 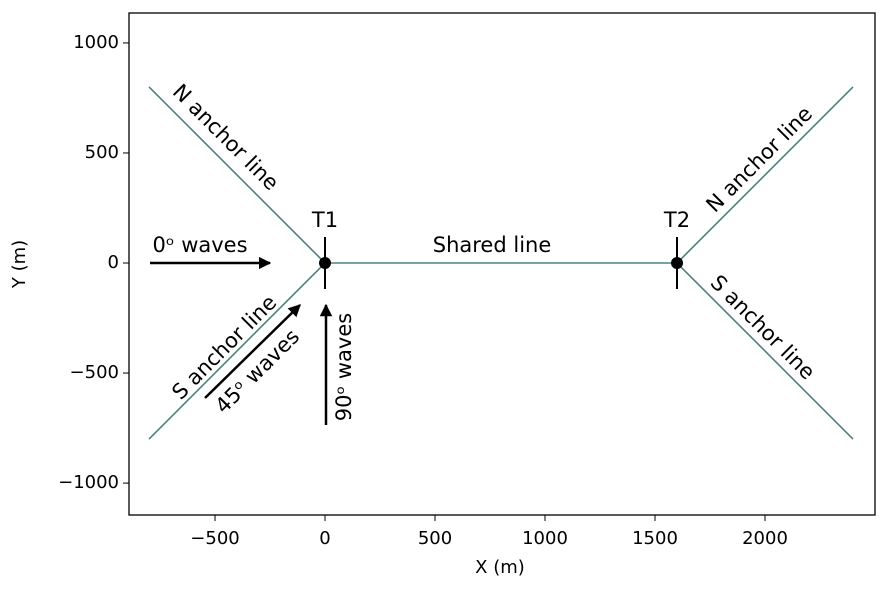 I want to click on x-tick-label: 0, so click(x=324, y=538).